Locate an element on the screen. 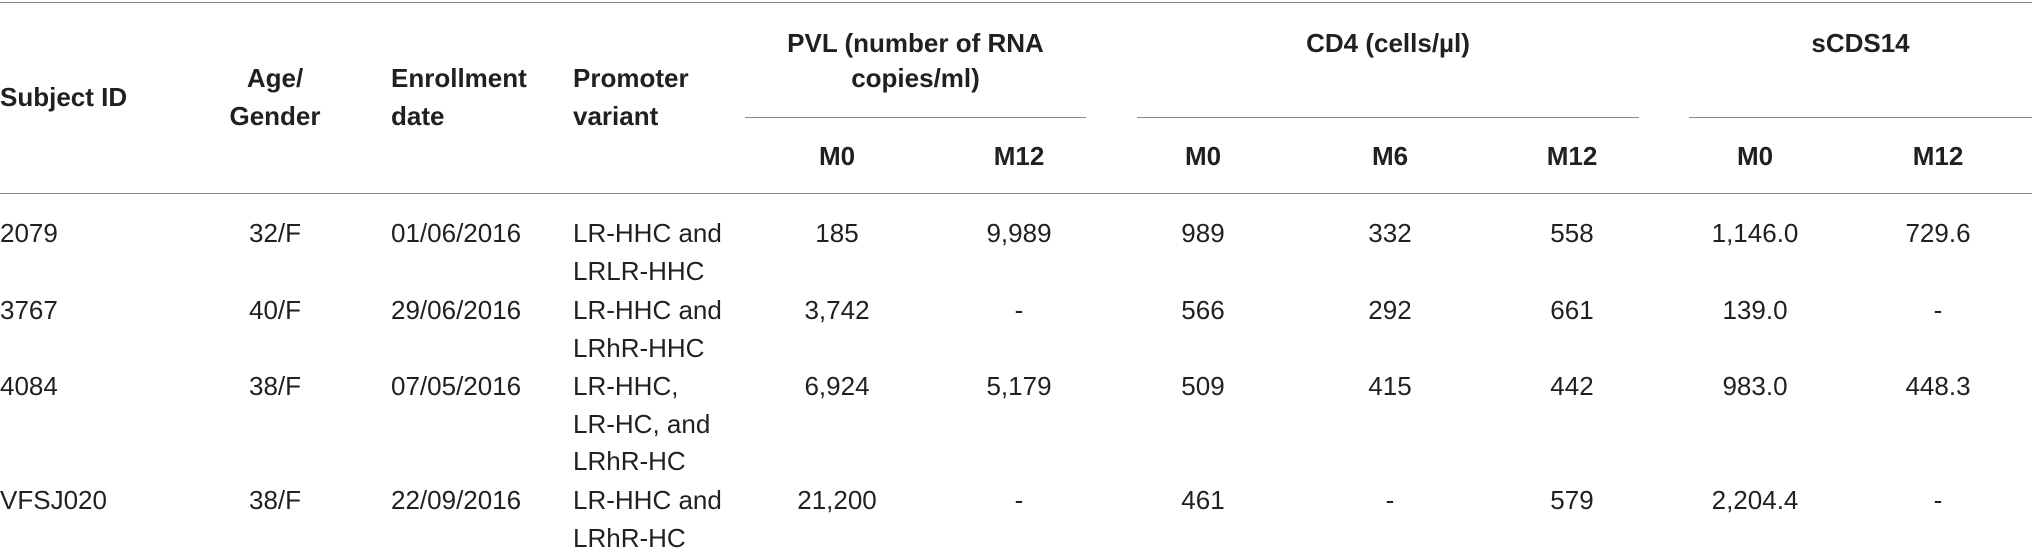 Image resolution: width=2032 pixels, height=553 pixels. table-cell: LR-HC, and is located at coordinates (642, 423).